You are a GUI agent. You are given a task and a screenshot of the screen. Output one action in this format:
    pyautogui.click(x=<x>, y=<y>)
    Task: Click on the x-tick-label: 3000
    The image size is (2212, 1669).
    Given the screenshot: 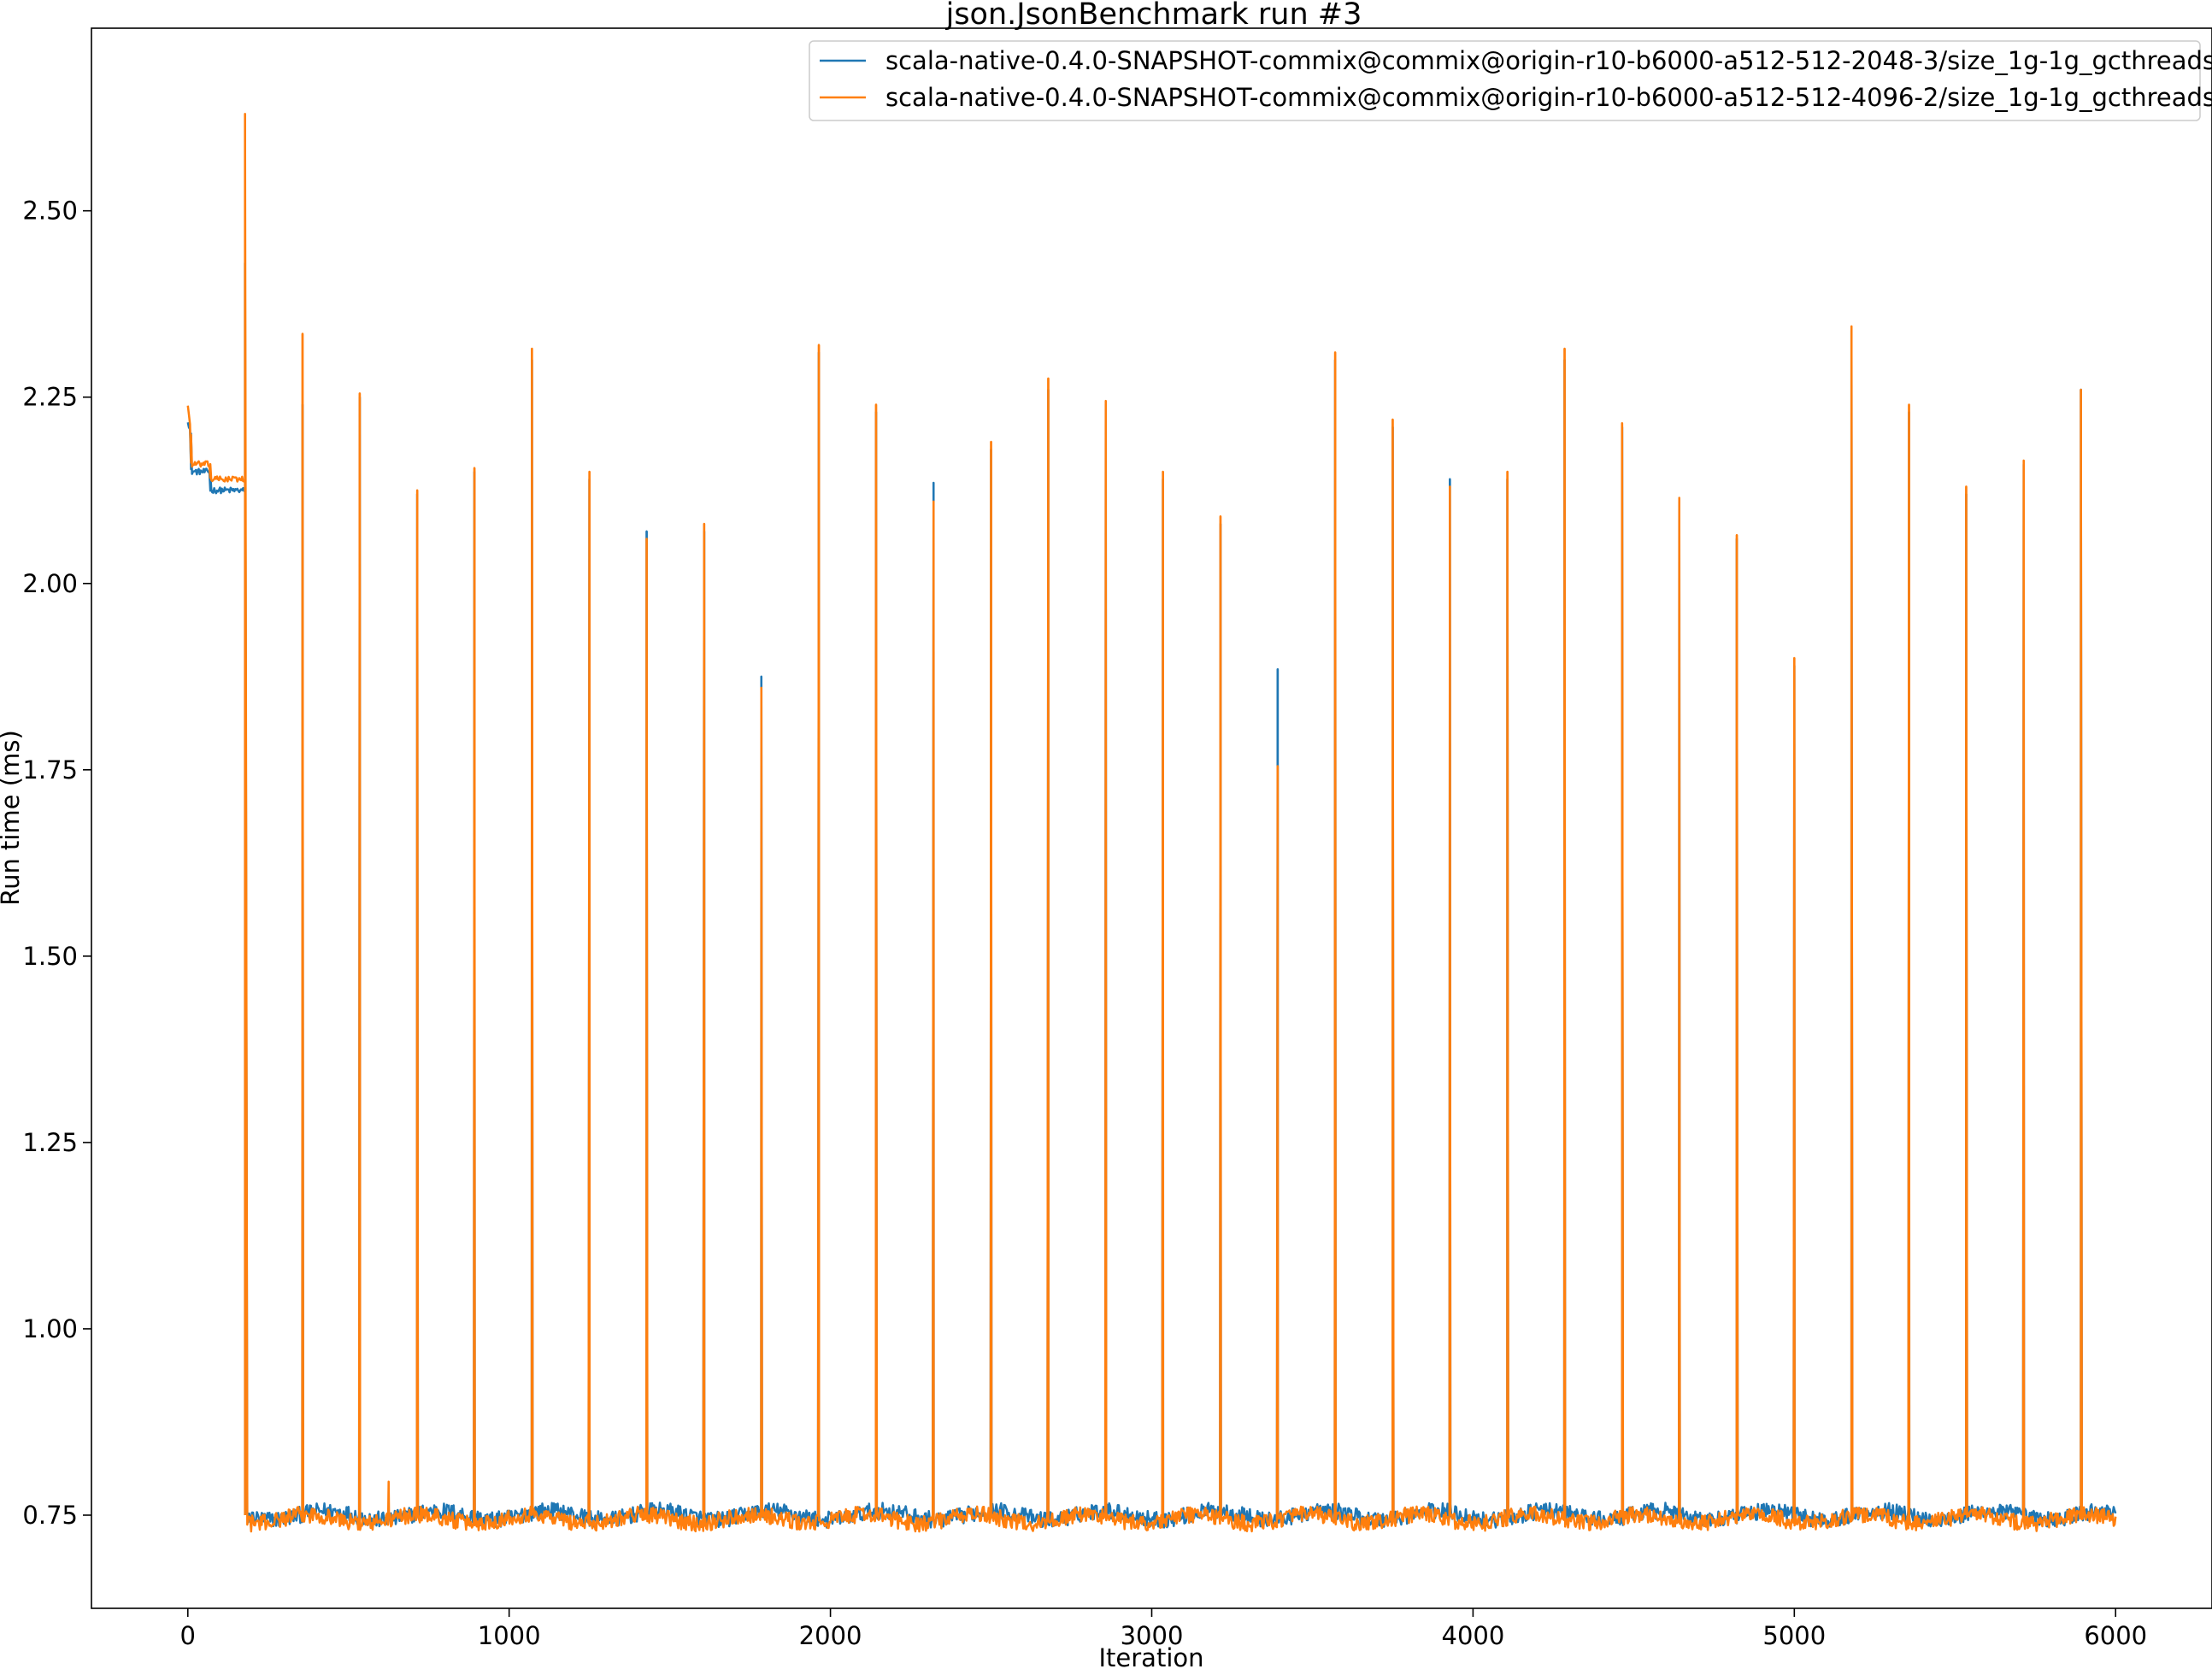 What is the action you would take?
    pyautogui.click(x=1152, y=1635)
    